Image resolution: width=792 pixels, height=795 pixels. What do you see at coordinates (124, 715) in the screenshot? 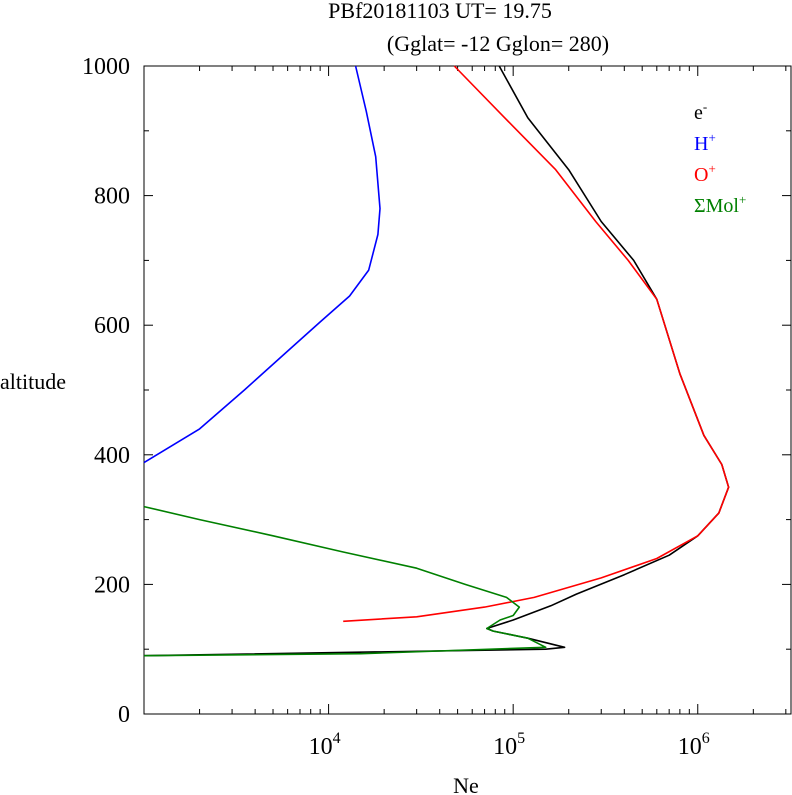
I see `y-tick-label: 0` at bounding box center [124, 715].